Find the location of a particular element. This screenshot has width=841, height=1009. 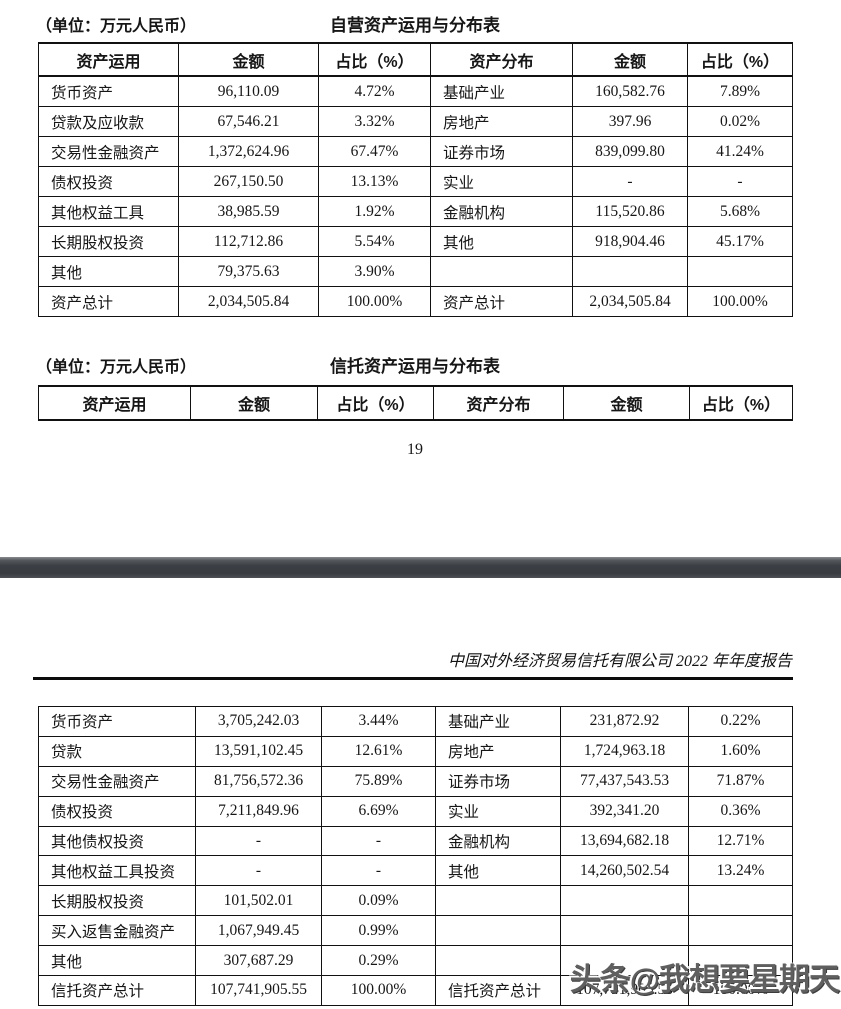

value-cell: 112,712.86 is located at coordinates (248, 241).